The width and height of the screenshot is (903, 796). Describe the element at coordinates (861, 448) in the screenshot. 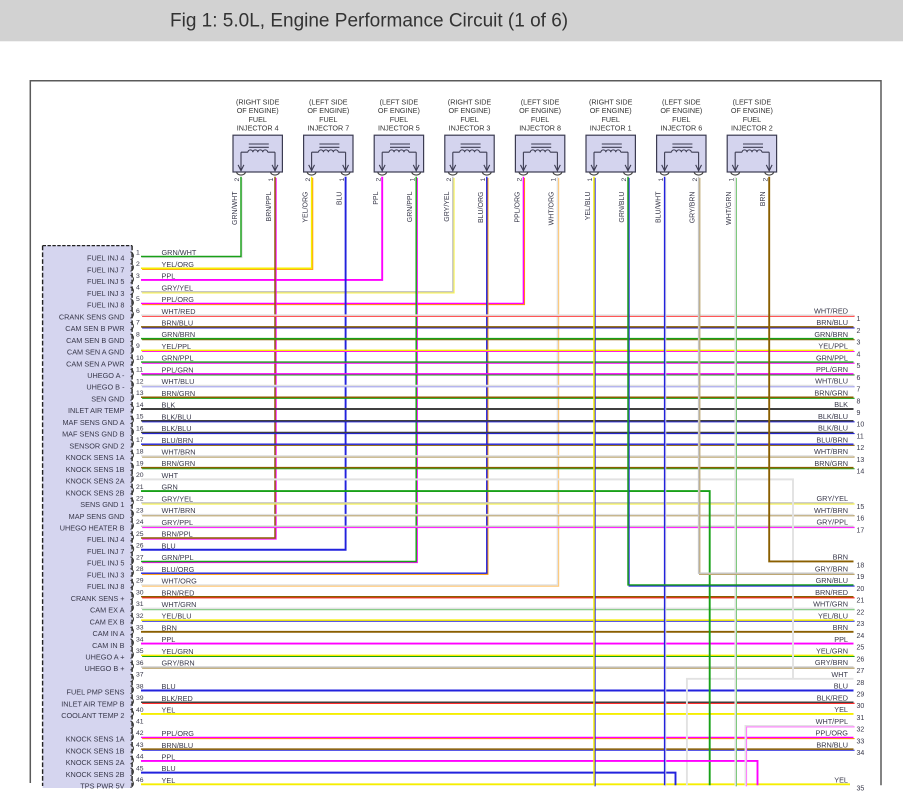

I see `svg-text: 12` at that location.